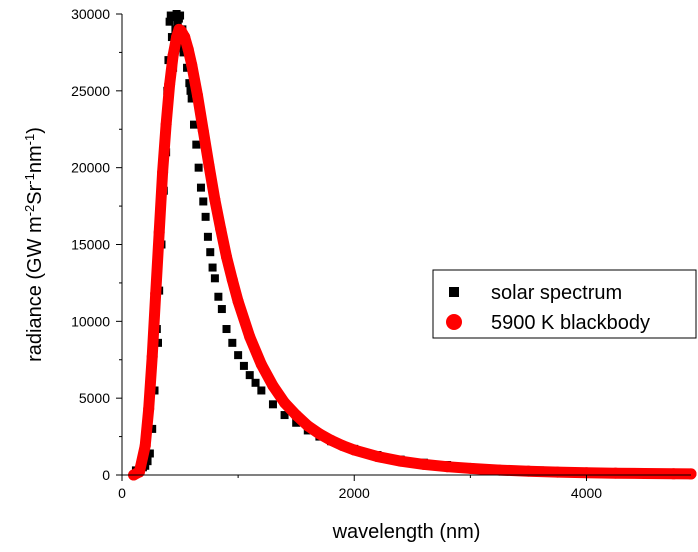  I want to click on y-tick-label: 30000, so click(90, 14).